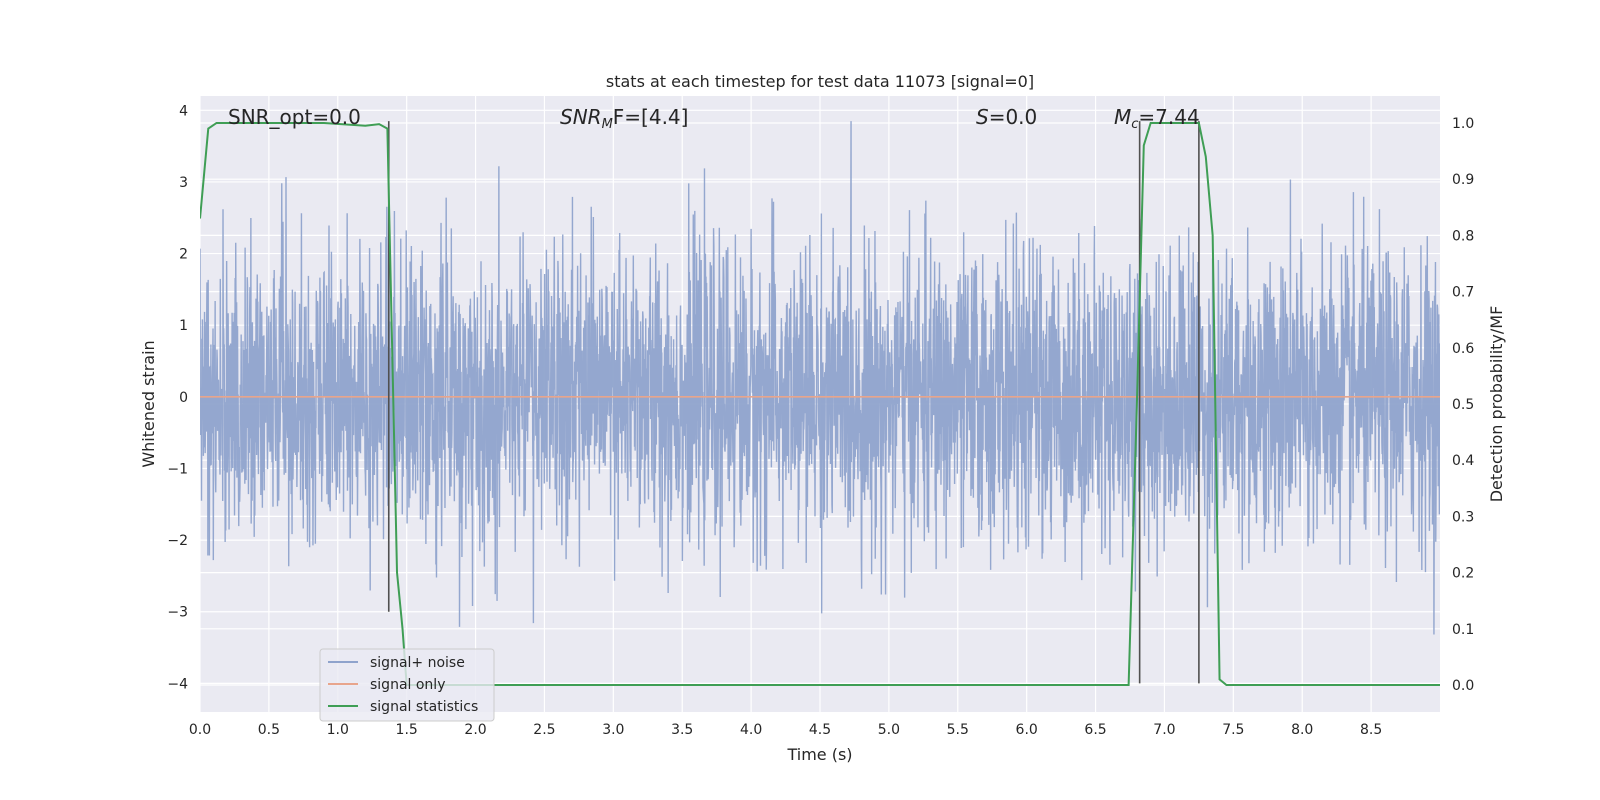 Image resolution: width=1600 pixels, height=800 pixels. Describe the element at coordinates (1164, 730) in the screenshot. I see `x-tick-label: 7.0` at that location.